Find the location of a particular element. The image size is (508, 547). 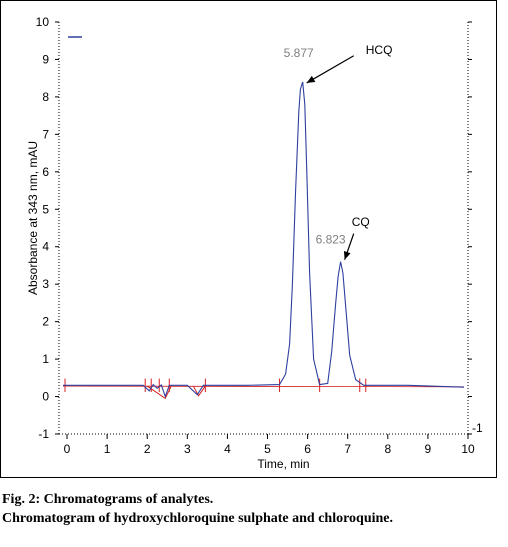

compound-label: HCQ is located at coordinates (379, 50).